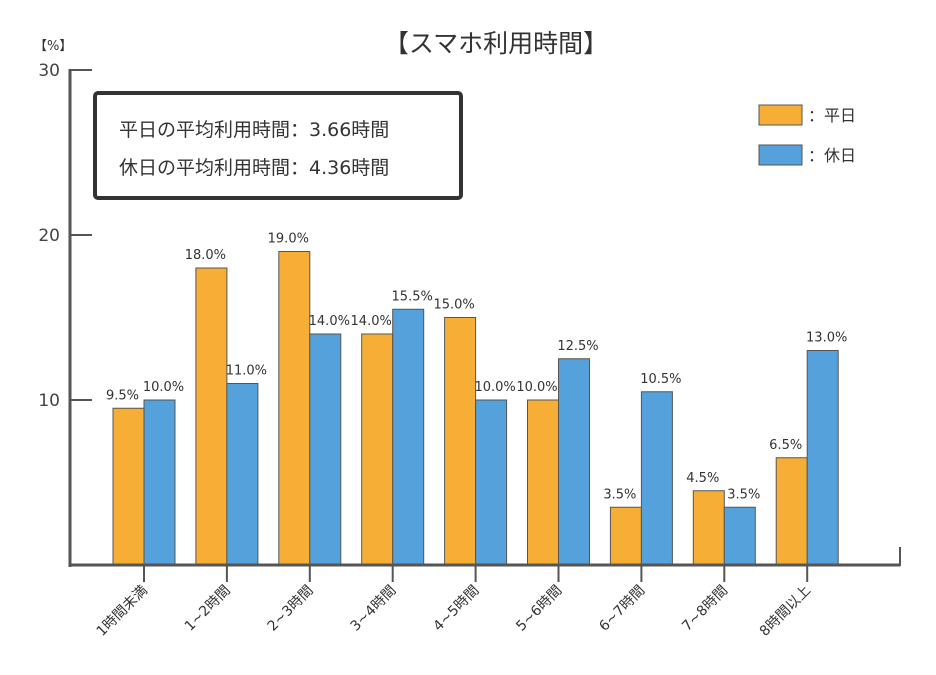 The image size is (936, 675). Describe the element at coordinates (702, 478) in the screenshot. I see `data-label: 4.5%` at that location.